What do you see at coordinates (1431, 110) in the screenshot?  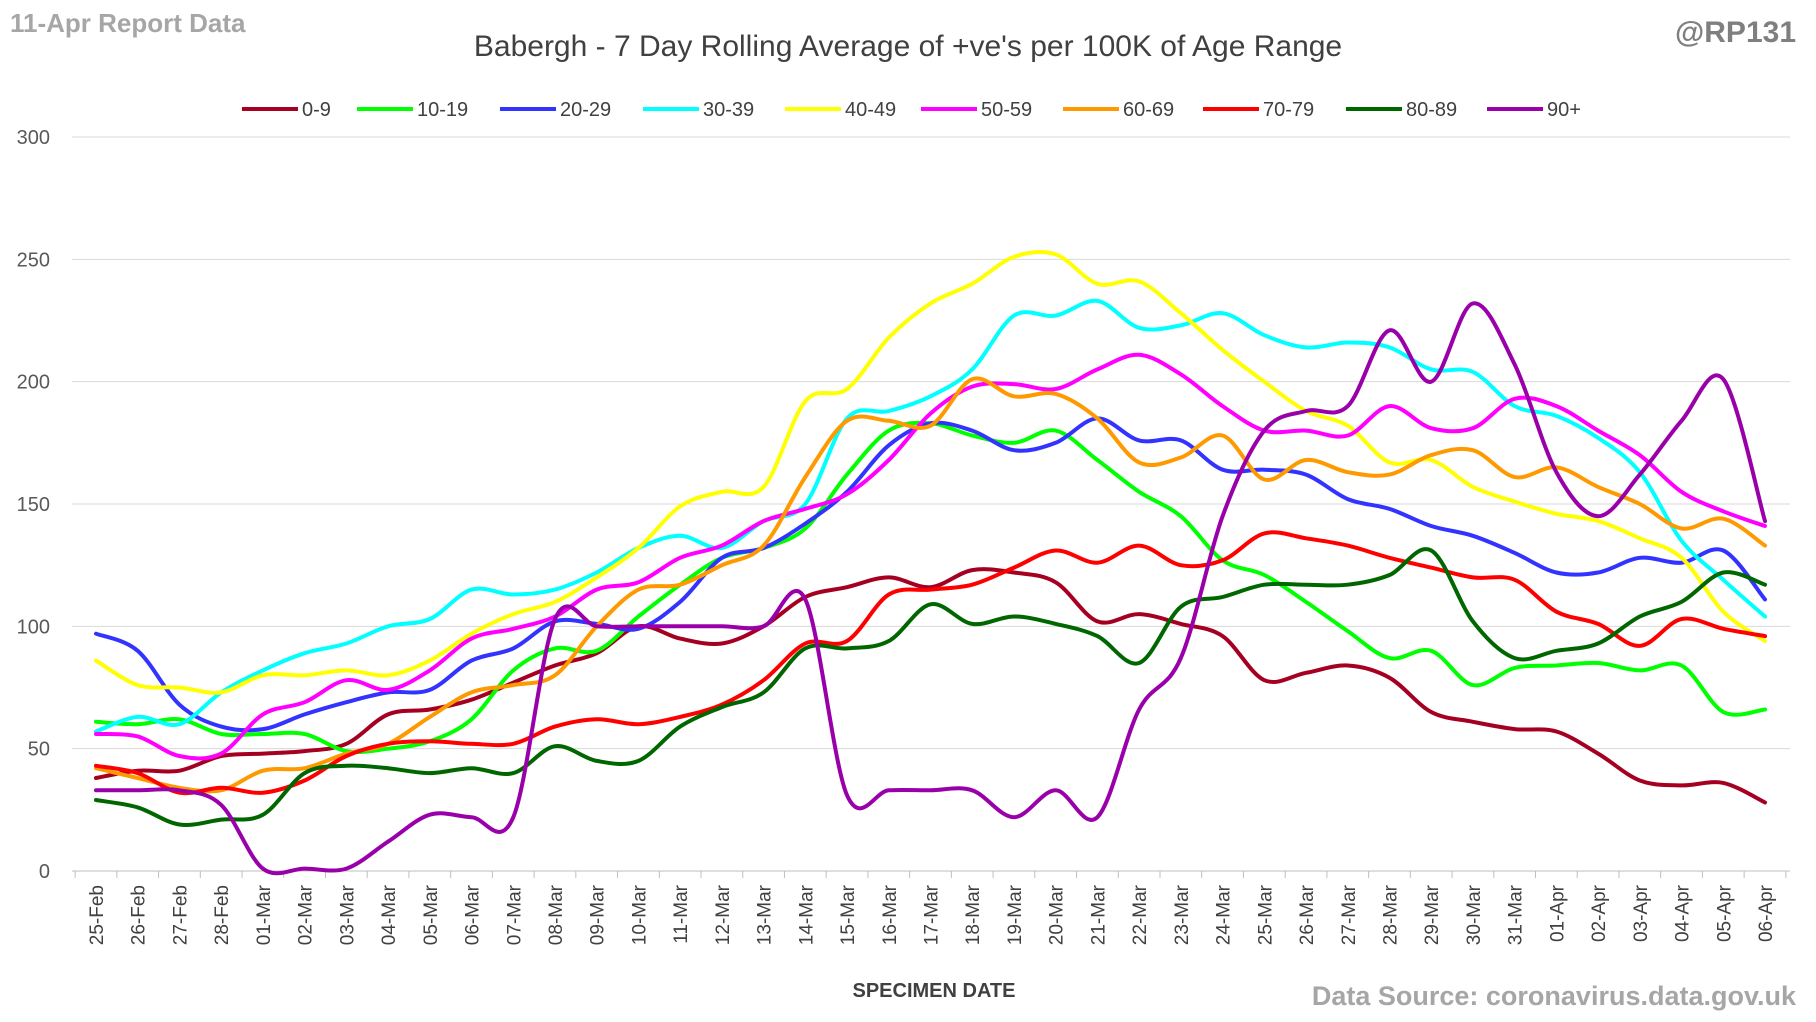 I see `legend-label: 80-89` at bounding box center [1431, 110].